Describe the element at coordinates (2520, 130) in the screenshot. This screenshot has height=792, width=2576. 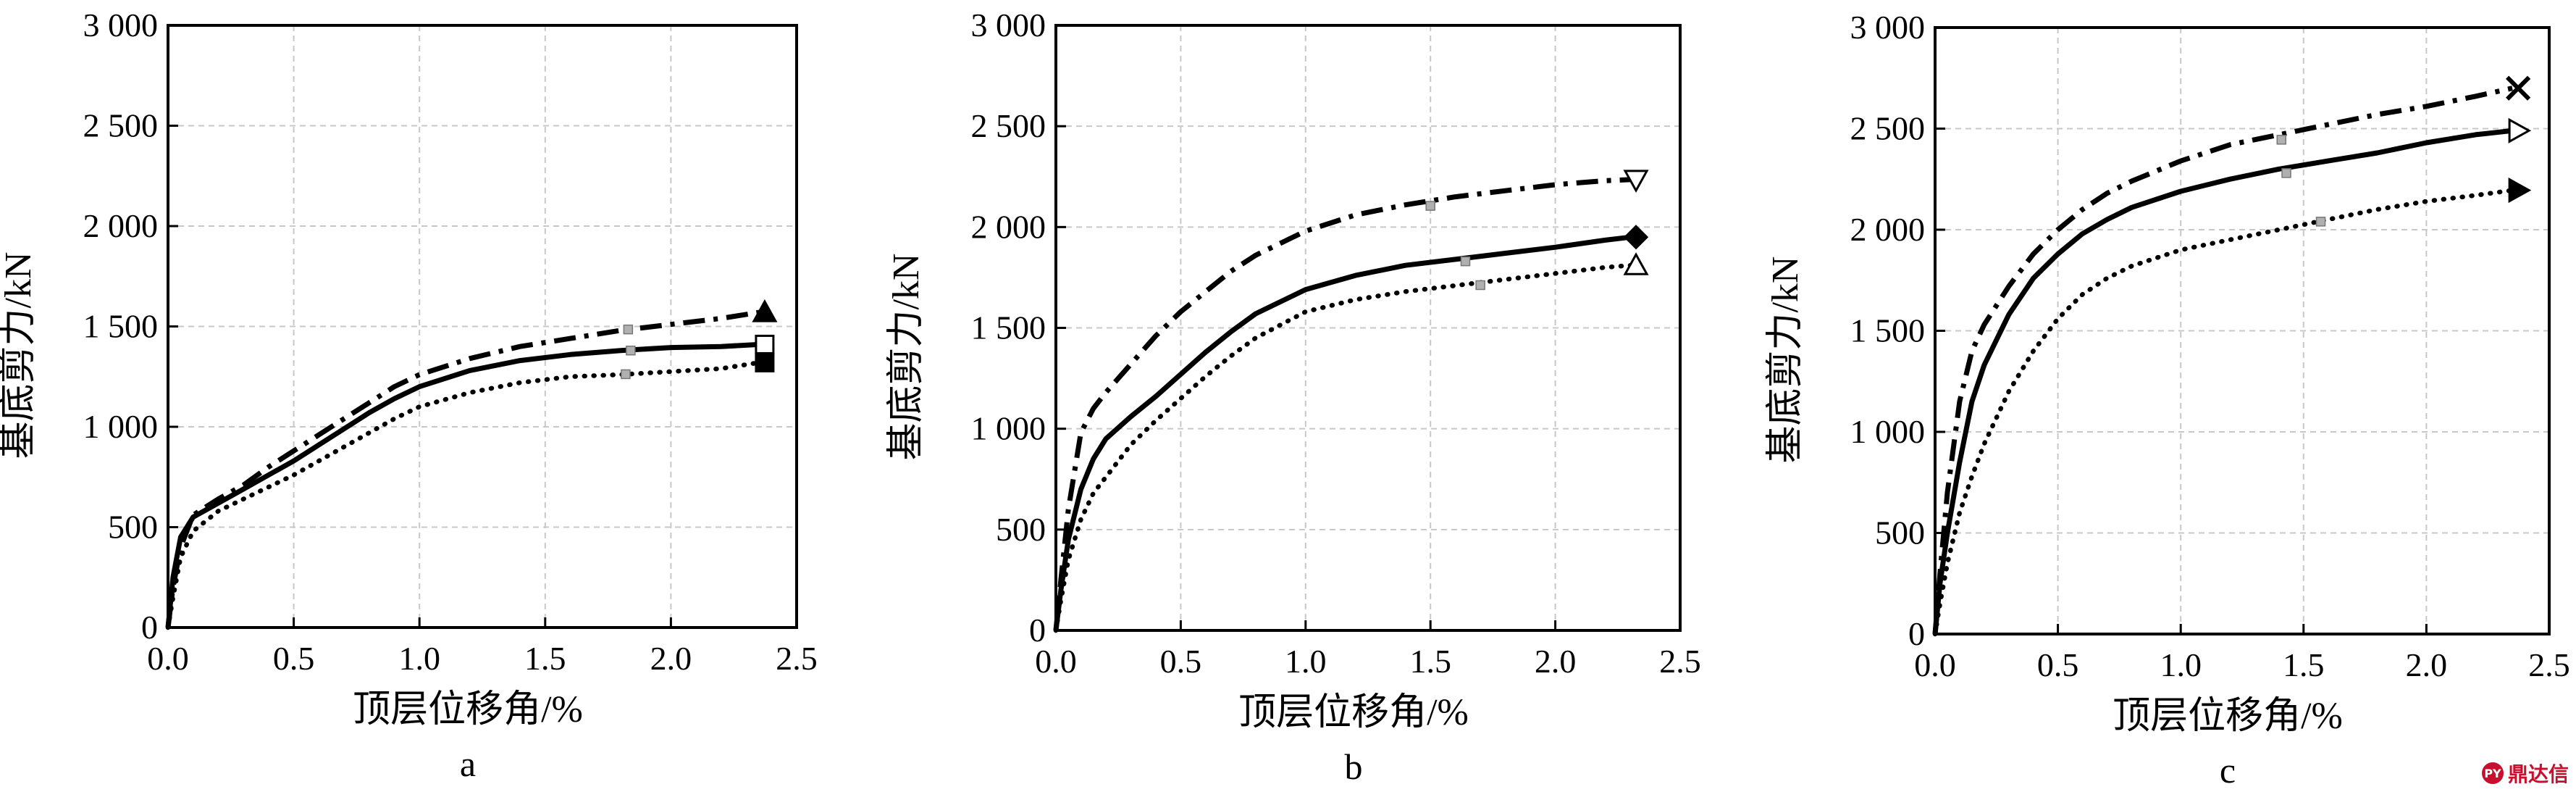
I see `series-end-marker-triangle-right-open` at that location.